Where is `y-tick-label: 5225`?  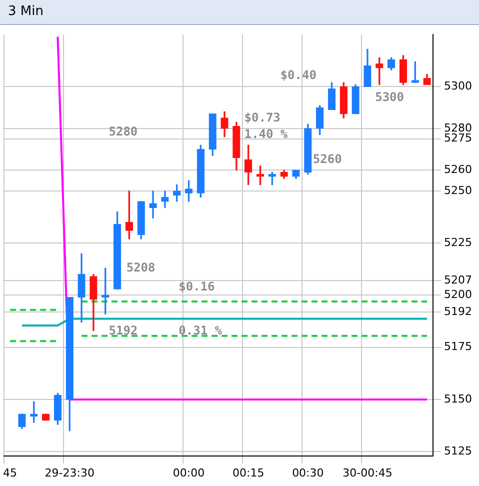 y-tick-label: 5225 is located at coordinates (458, 242).